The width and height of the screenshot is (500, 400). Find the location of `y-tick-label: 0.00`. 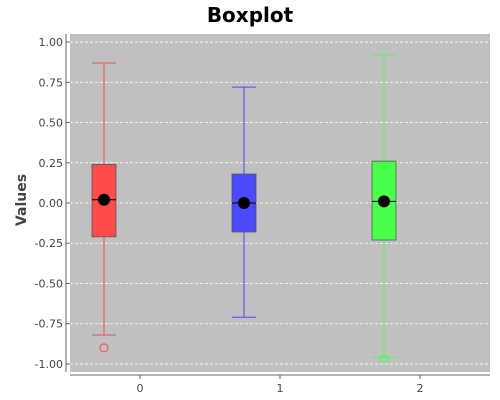

y-tick-label: 0.00 is located at coordinates (51, 203).